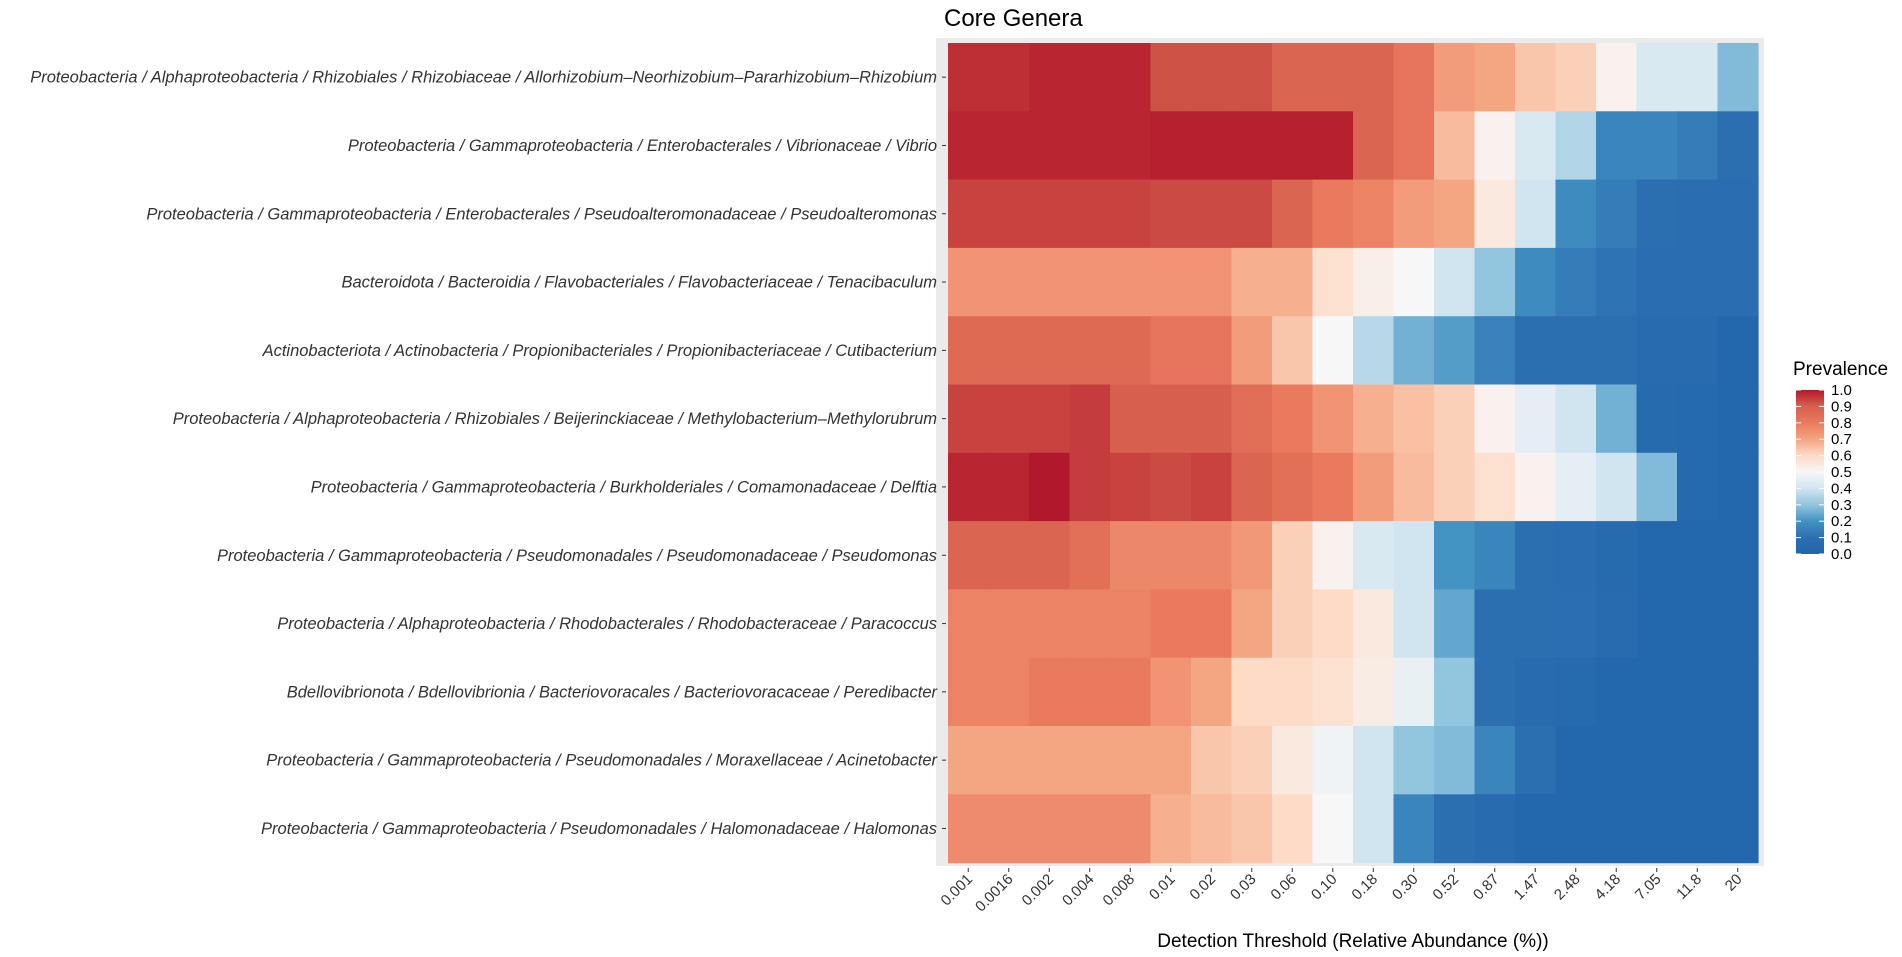  Describe the element at coordinates (1324, 887) in the screenshot. I see `x-tick-label: 0.10` at that location.